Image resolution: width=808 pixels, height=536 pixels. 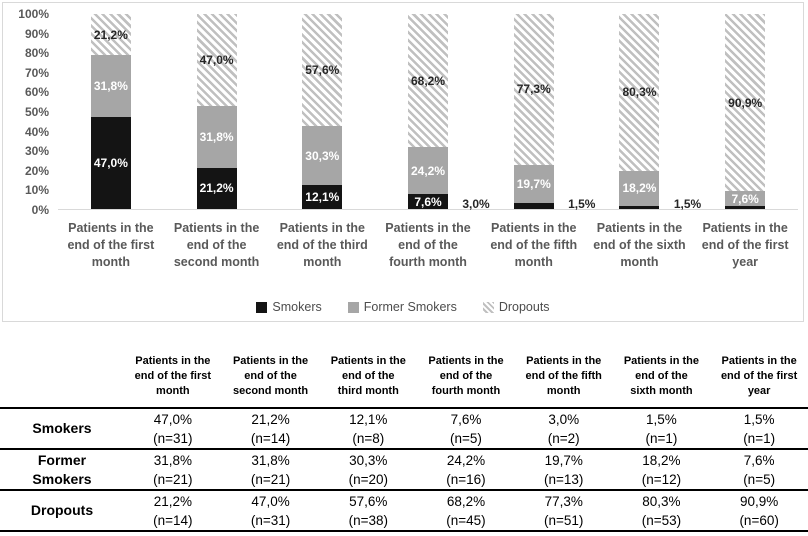 I want to click on stacked-bar: 1,5% 18,2% 80,3%, so click(x=614, y=112).